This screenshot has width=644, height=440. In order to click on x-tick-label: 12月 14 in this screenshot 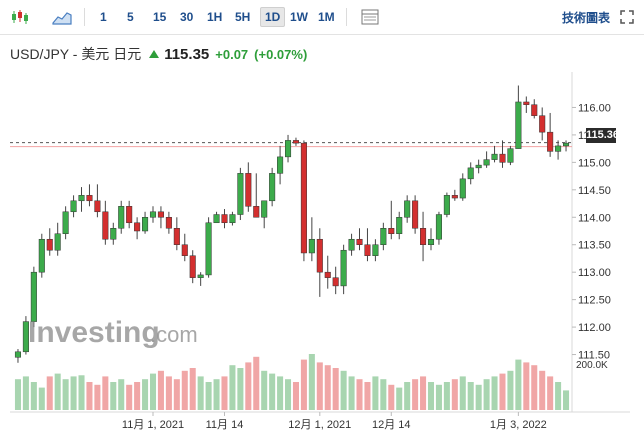, I will do `click(391, 425)`.